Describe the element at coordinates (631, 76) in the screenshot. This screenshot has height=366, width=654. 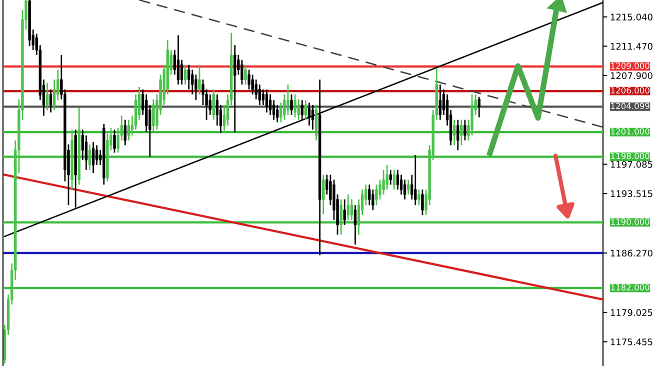
I see `y-tick-label: 1207.900` at that location.